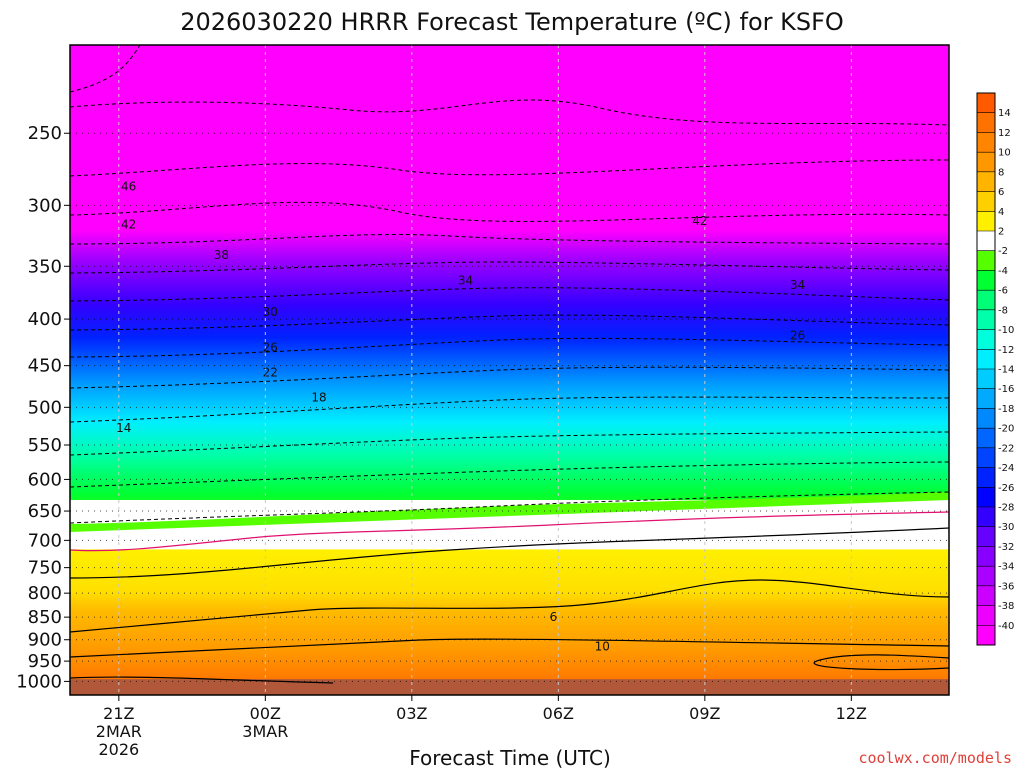  What do you see at coordinates (221, 255) in the screenshot?
I see `isotherm-label: 38` at bounding box center [221, 255].